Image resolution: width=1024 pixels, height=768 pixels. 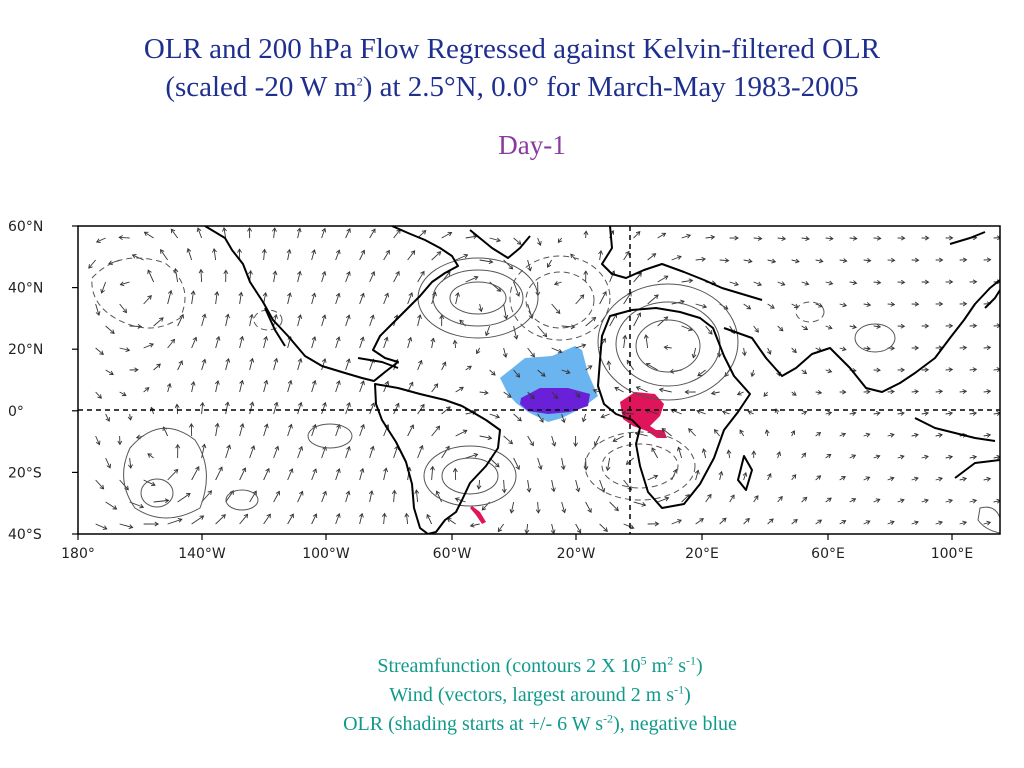 I want to click on lon-tick-label: 100°E, so click(x=952, y=554).